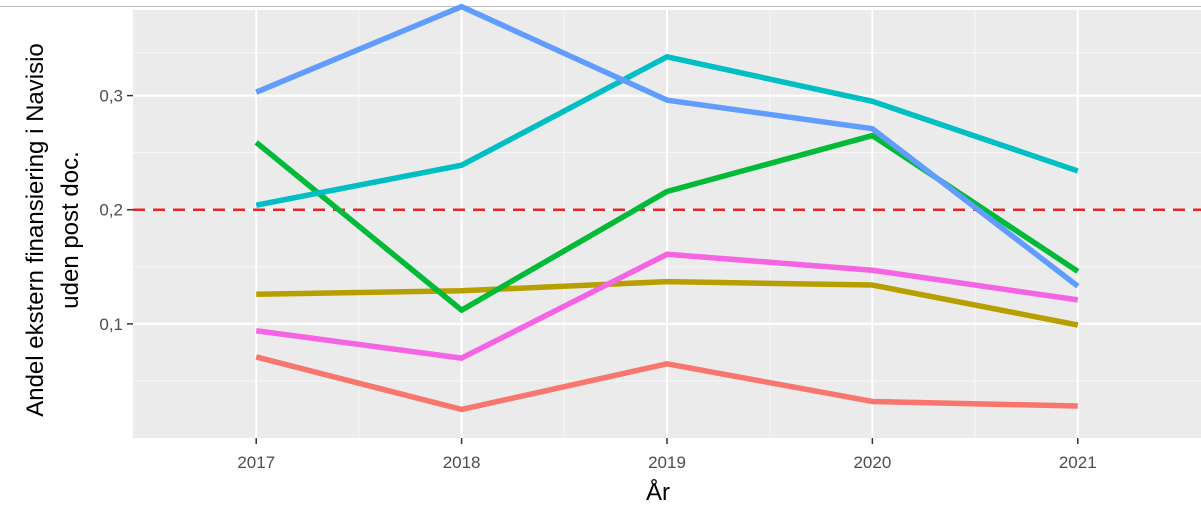 The height and width of the screenshot is (506, 1201). What do you see at coordinates (462, 462) in the screenshot?
I see `x-tick-label: 2018` at bounding box center [462, 462].